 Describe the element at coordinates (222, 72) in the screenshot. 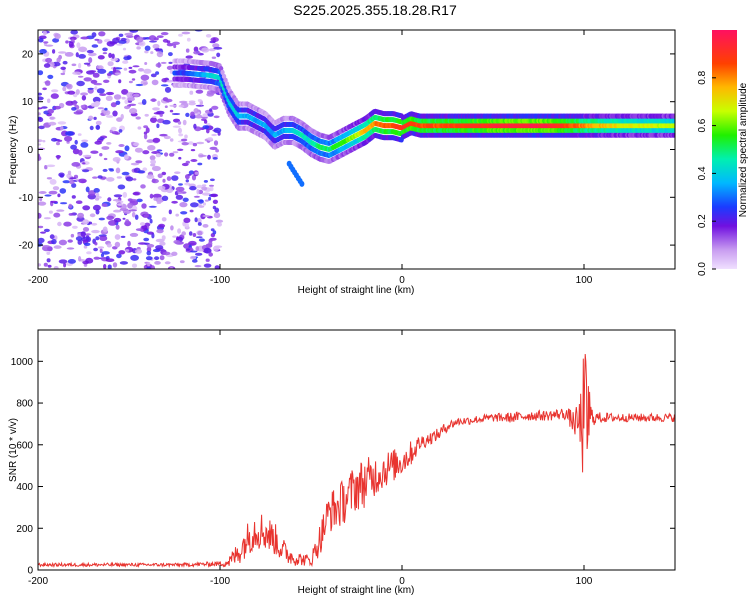

I see `spectrogram-ridge-cell` at that location.